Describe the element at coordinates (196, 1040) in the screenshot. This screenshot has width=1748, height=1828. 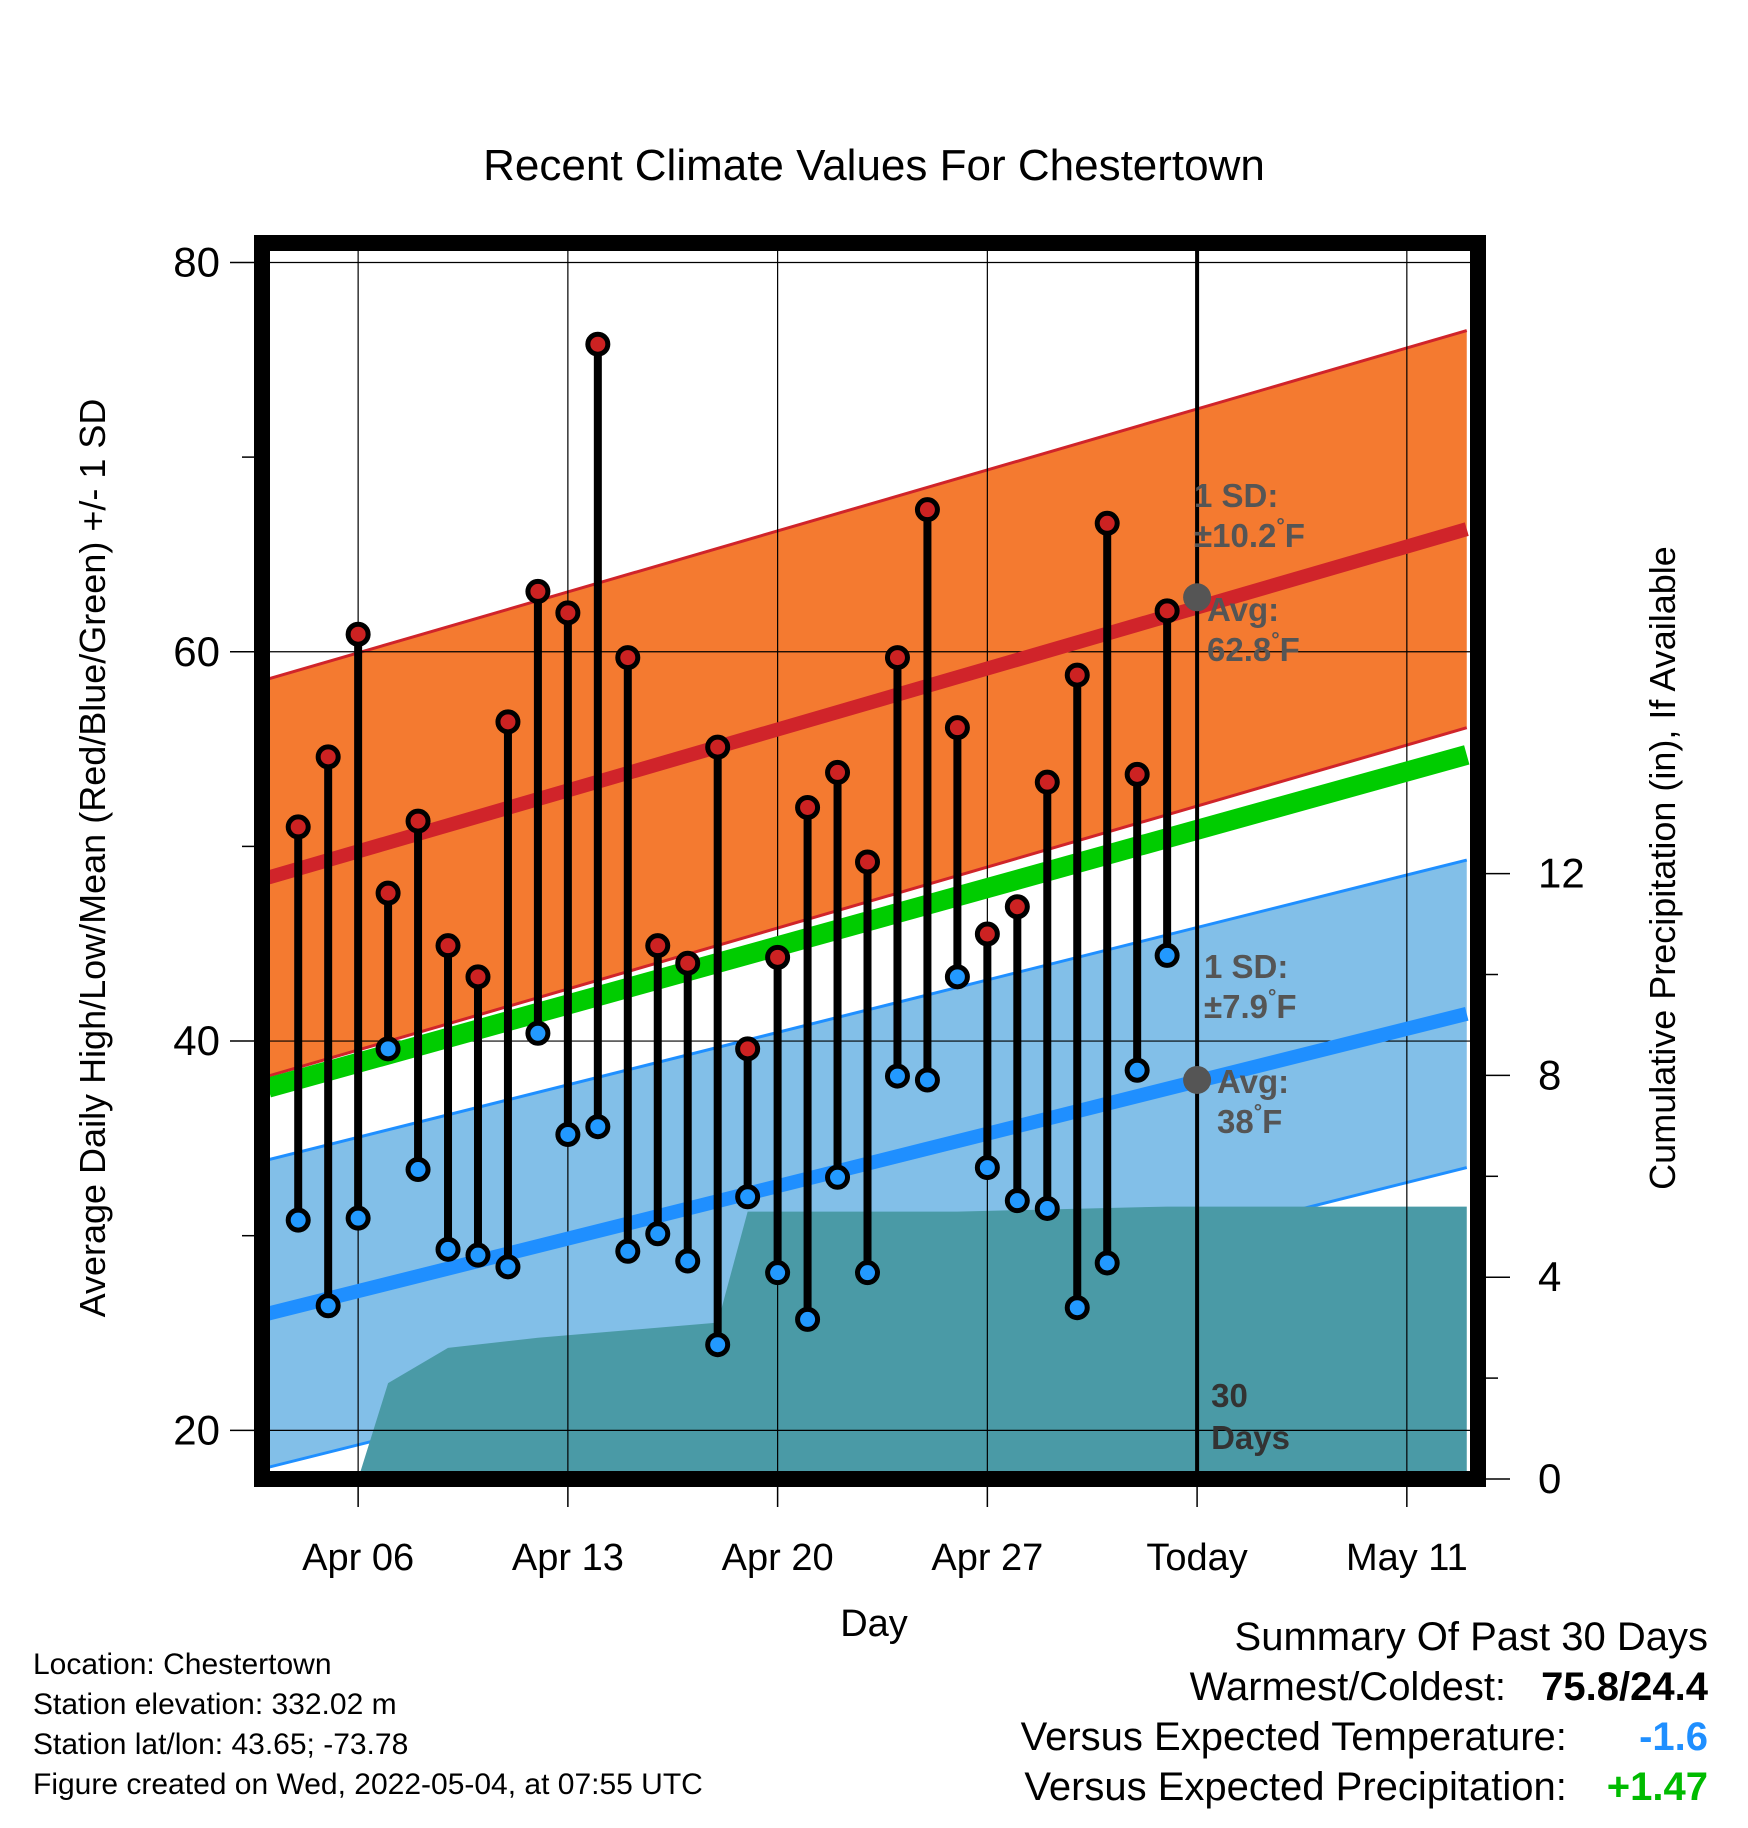
I see `y-tick-label: 40` at that location.